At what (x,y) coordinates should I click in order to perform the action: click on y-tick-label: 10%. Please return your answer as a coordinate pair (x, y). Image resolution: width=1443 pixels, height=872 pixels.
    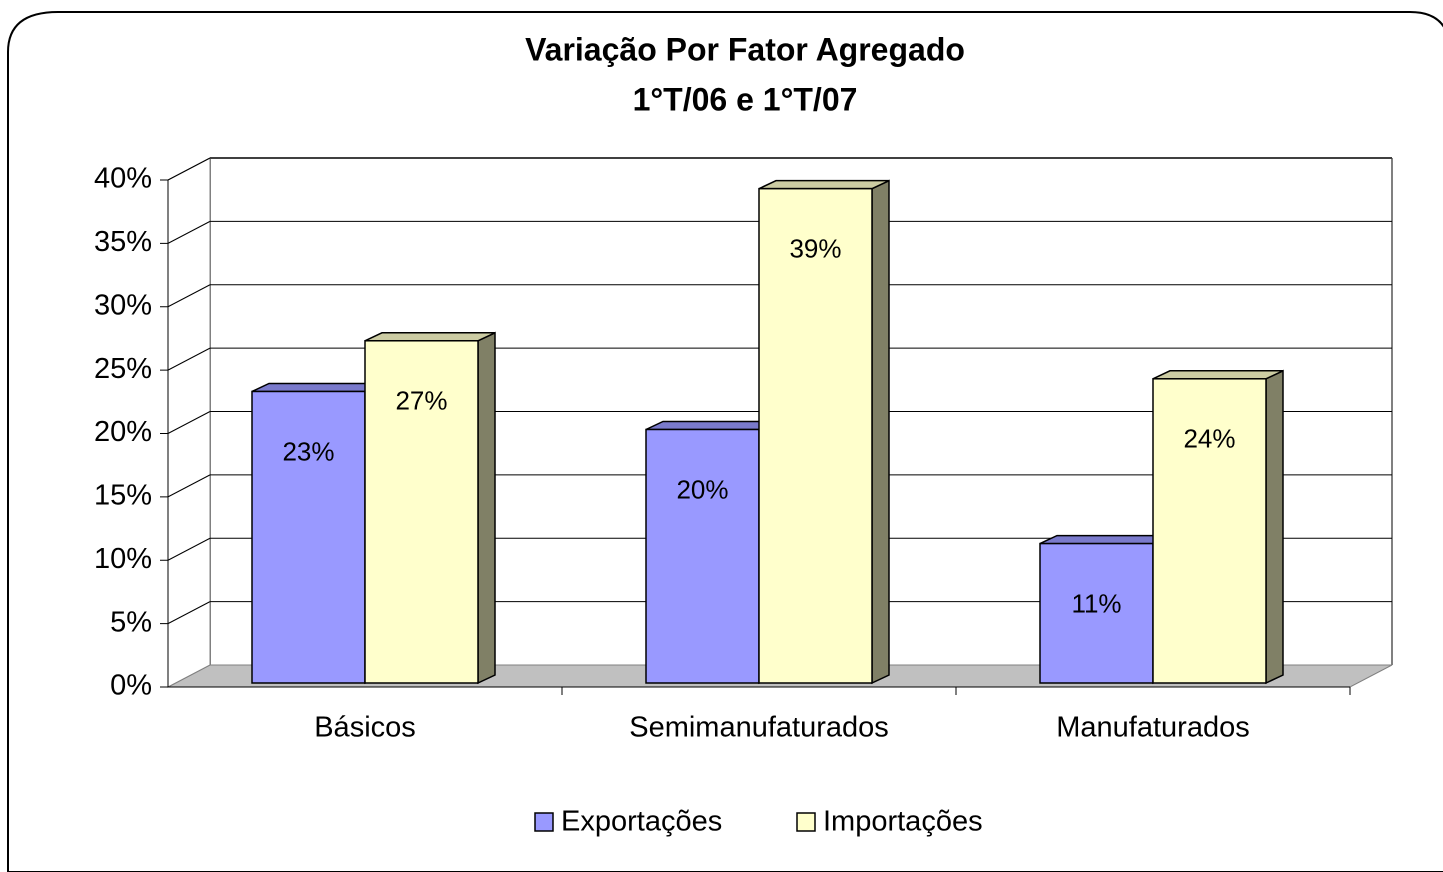
    Looking at the image, I should click on (123, 559).